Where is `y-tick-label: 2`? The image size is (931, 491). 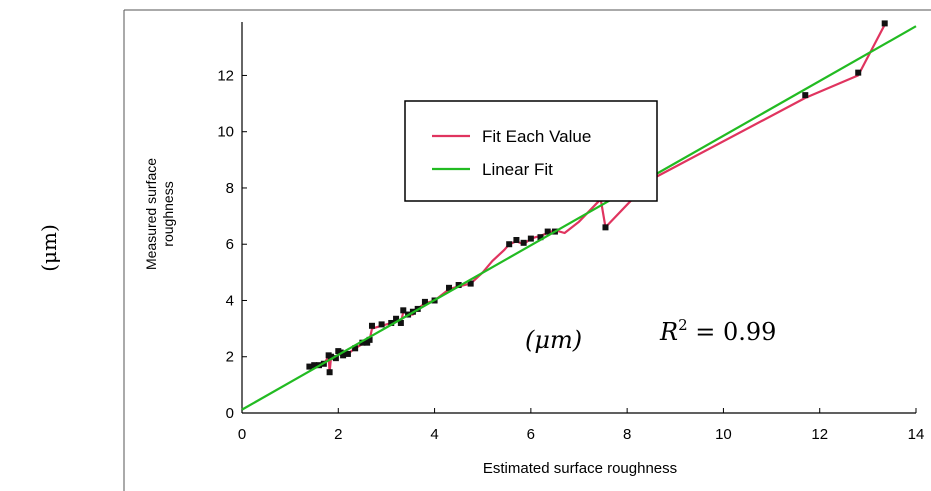
y-tick-label: 2 is located at coordinates (230, 357).